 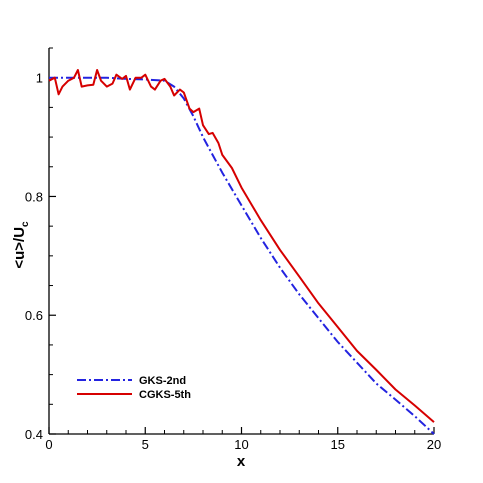 What do you see at coordinates (162, 381) in the screenshot?
I see `legend-label: GKS-2nd` at bounding box center [162, 381].